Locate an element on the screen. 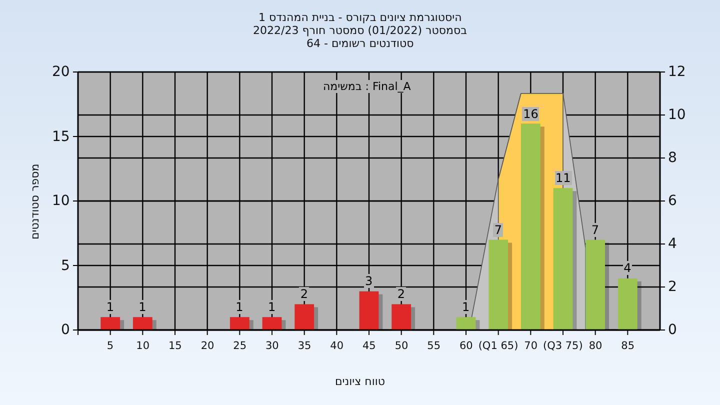 This screenshot has width=720, height=405. x-tick-label: 80 is located at coordinates (595, 346).